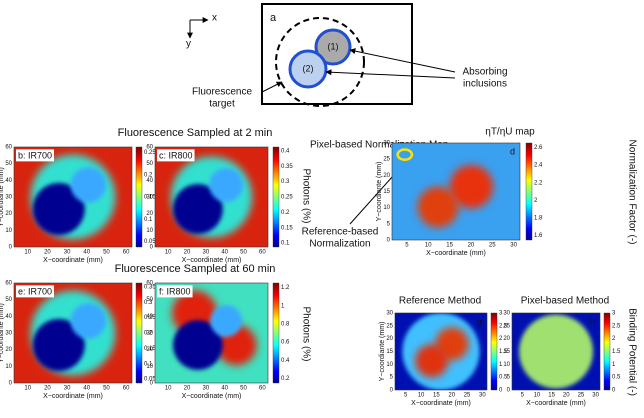  I want to click on y-tick-label: 25, so click(506, 326).